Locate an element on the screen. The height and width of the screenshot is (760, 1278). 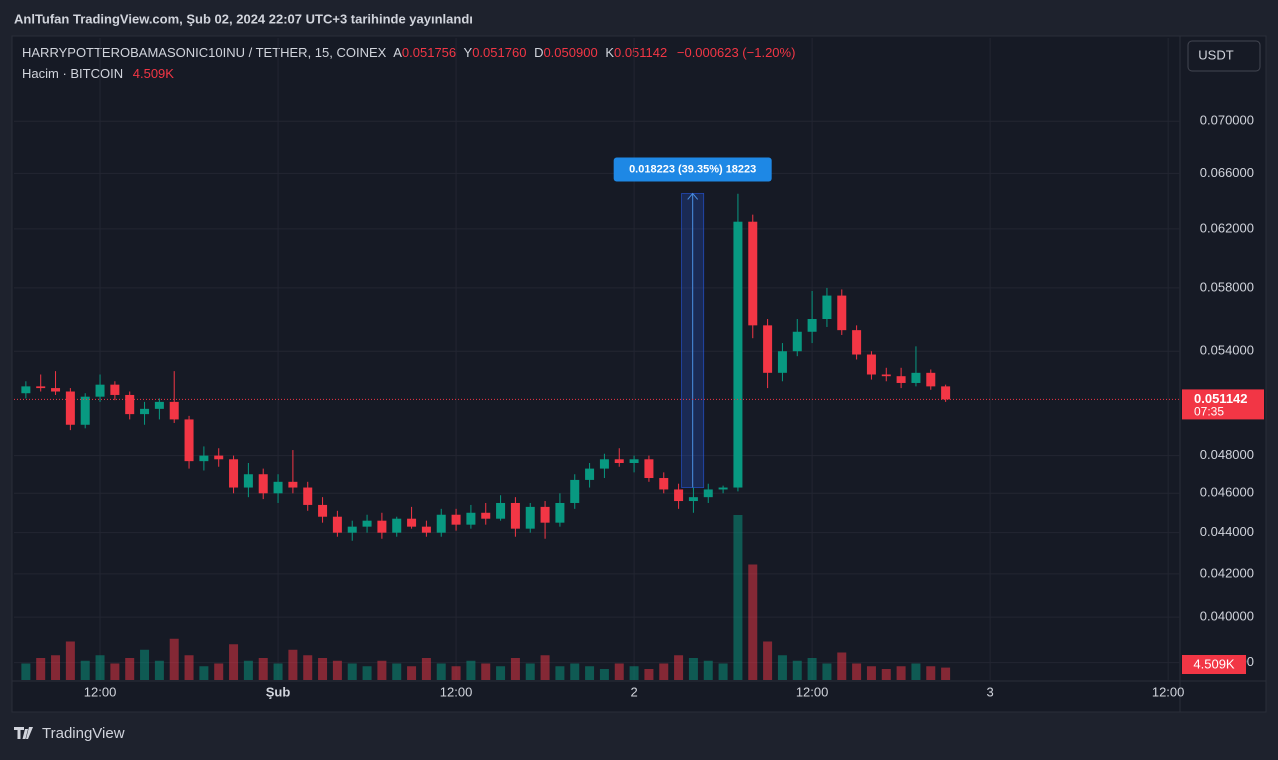
measure-arrowhead is located at coordinates (693, 196).